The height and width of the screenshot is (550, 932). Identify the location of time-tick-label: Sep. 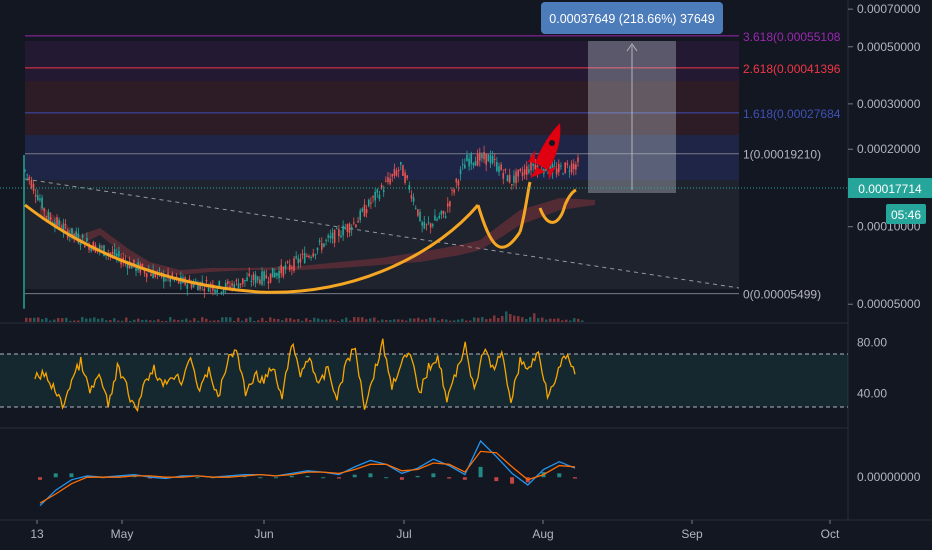
(692, 534).